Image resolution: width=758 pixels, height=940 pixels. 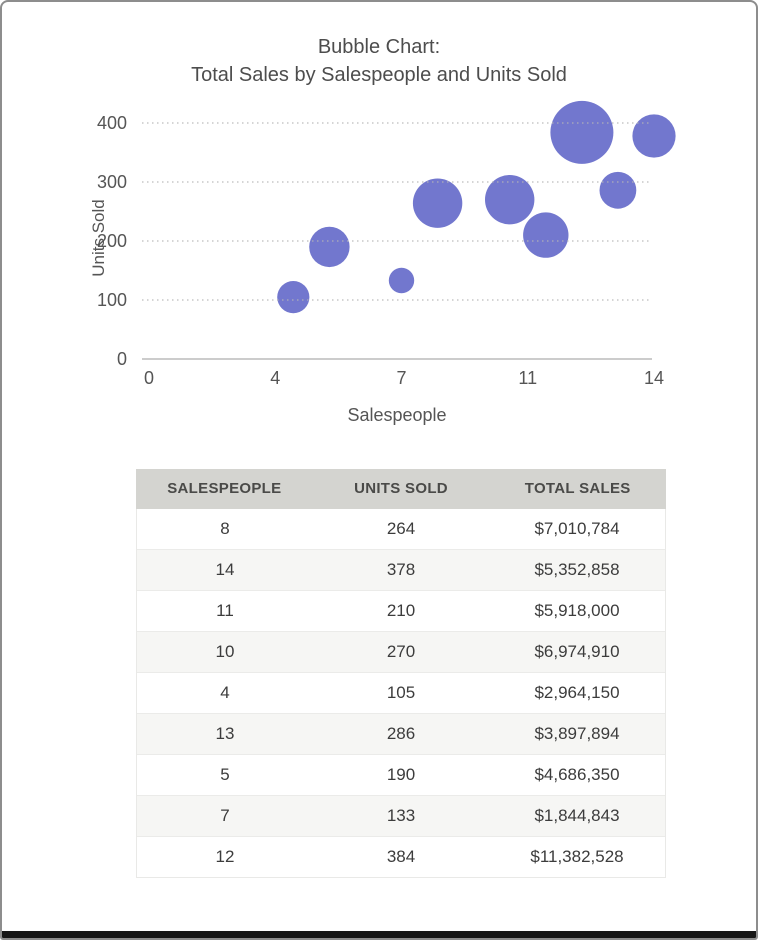 What do you see at coordinates (397, 415) in the screenshot?
I see `x-axis-title: Salespeople` at bounding box center [397, 415].